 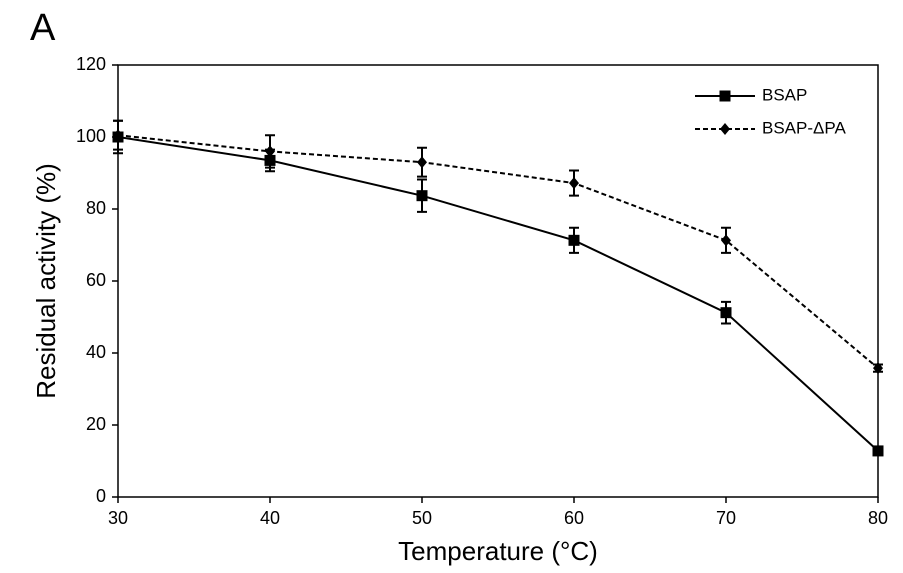 What do you see at coordinates (46, 281) in the screenshot?
I see `y-axis-title: Residual activity (%)` at bounding box center [46, 281].